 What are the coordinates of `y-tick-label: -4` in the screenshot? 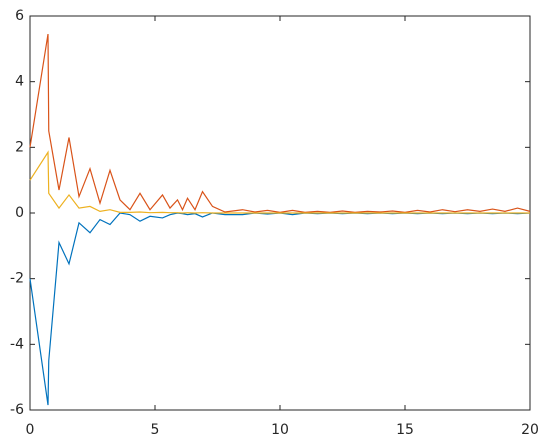 It's located at (17, 344).